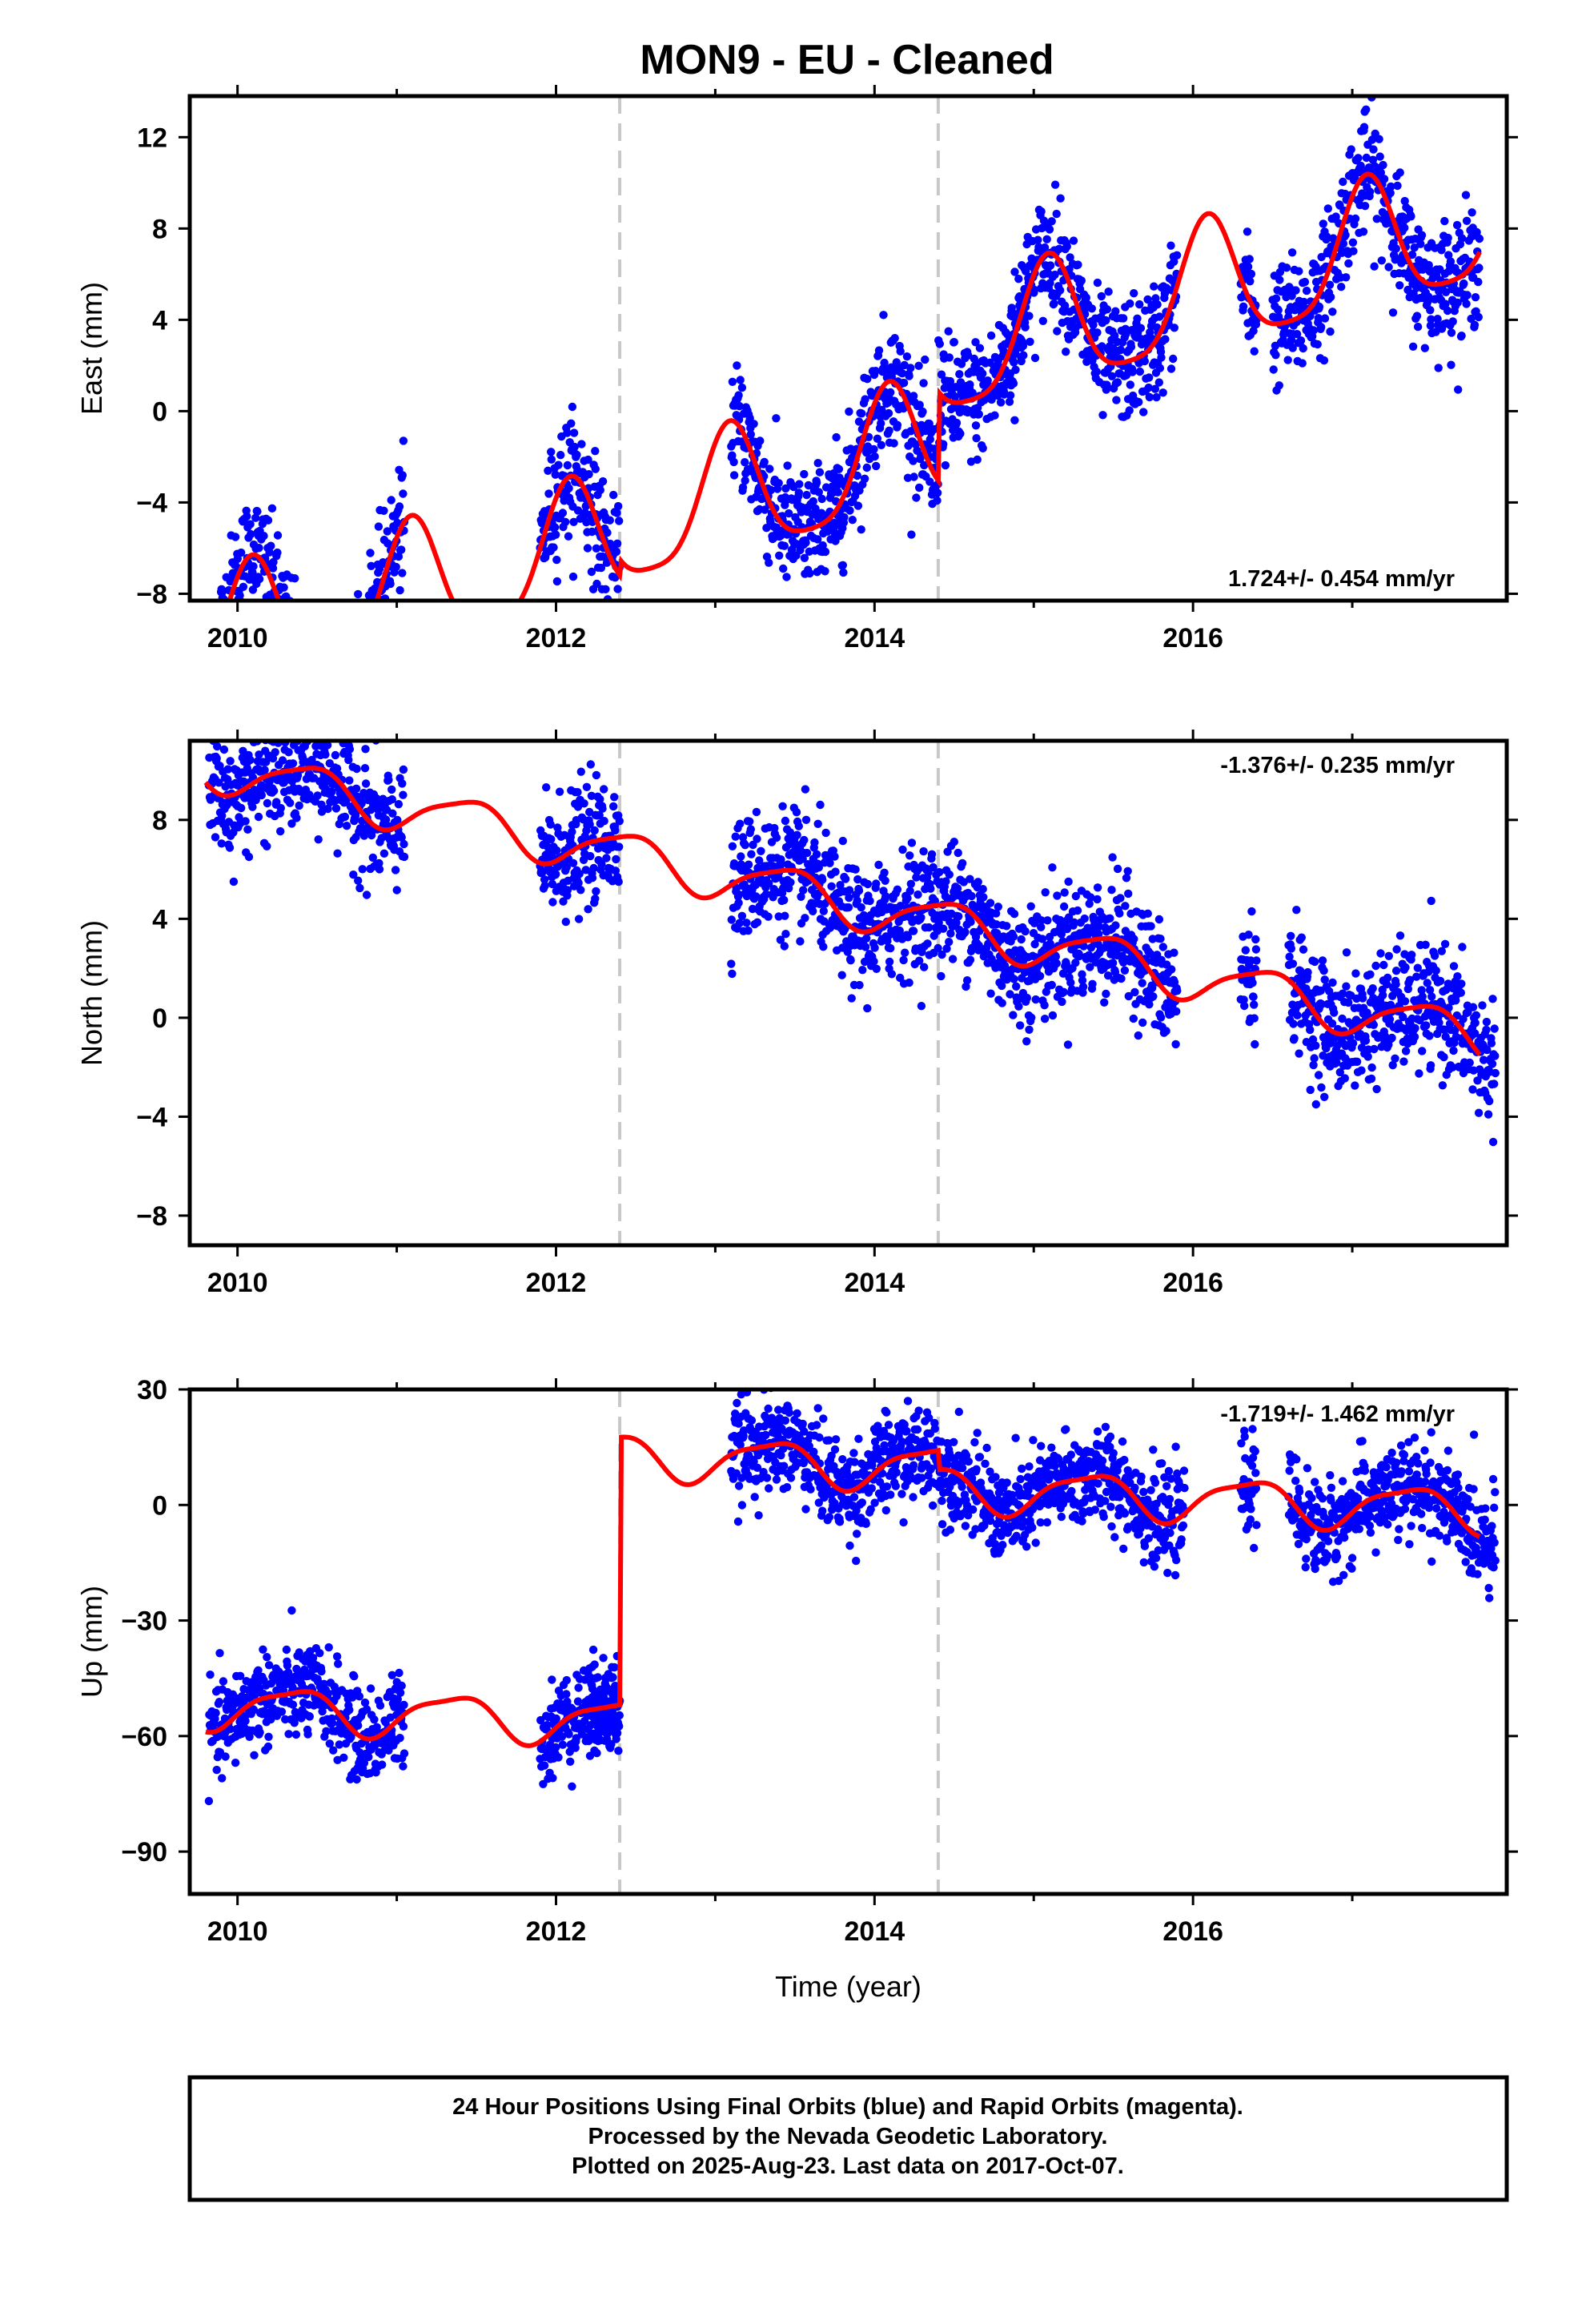  I want to click on y-tick-label: 8, so click(159, 821).